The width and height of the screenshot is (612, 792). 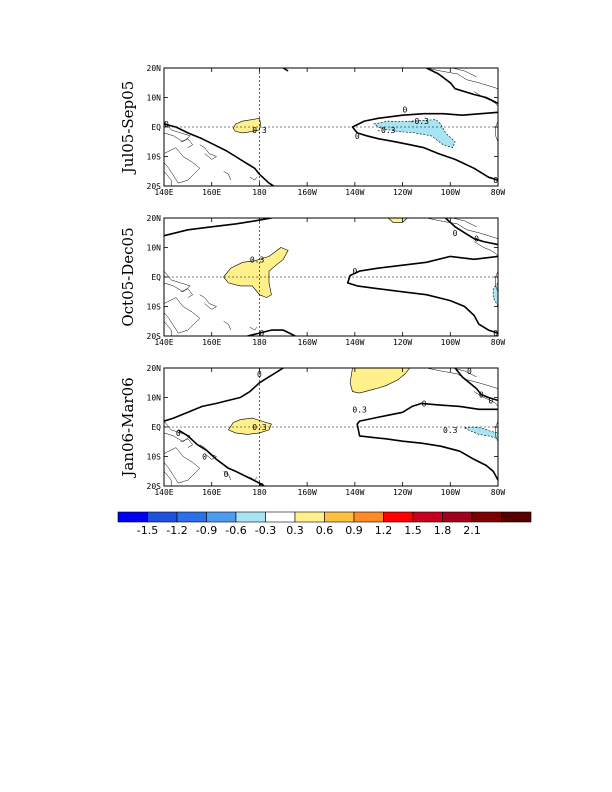 What do you see at coordinates (128, 128) in the screenshot?
I see `panel-title: Jul05-Sep05` at bounding box center [128, 128].